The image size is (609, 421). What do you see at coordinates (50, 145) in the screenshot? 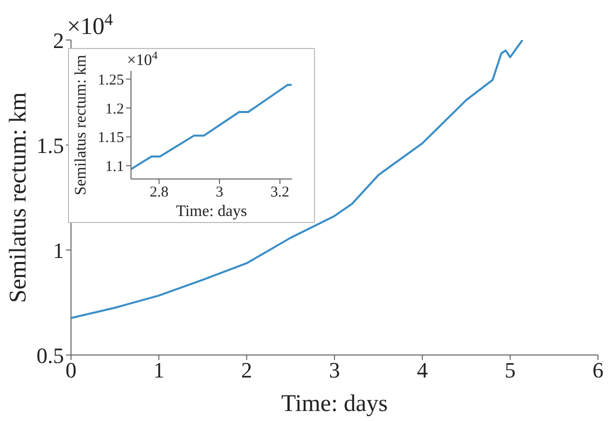
I see `y-tick-label: 1.5` at bounding box center [50, 145].